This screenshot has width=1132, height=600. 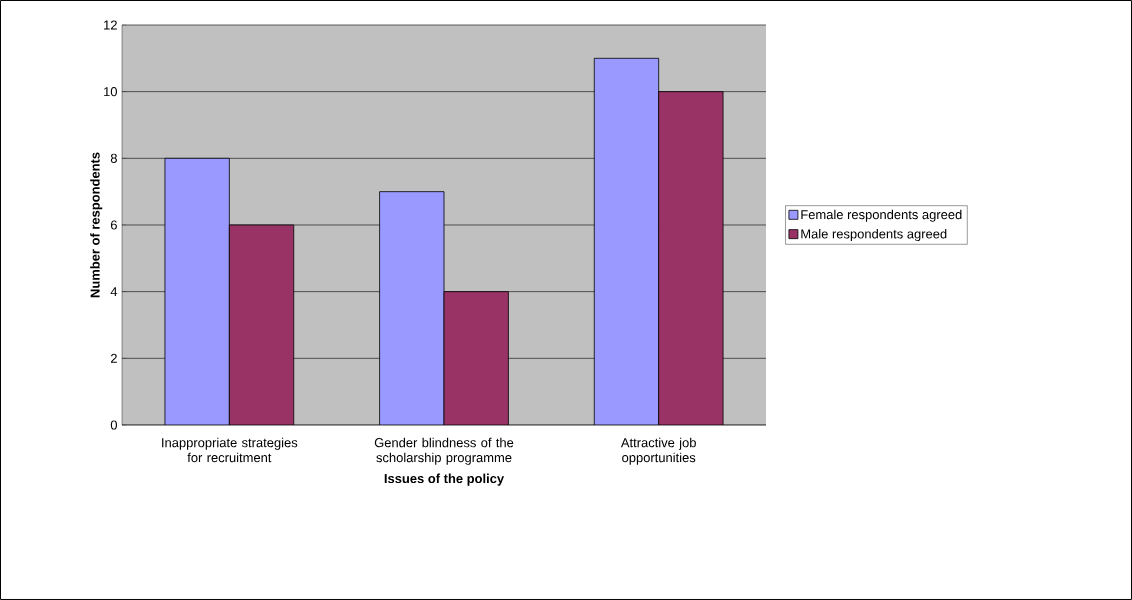 I want to click on legend-label: Male respondents agreed, so click(x=874, y=235).